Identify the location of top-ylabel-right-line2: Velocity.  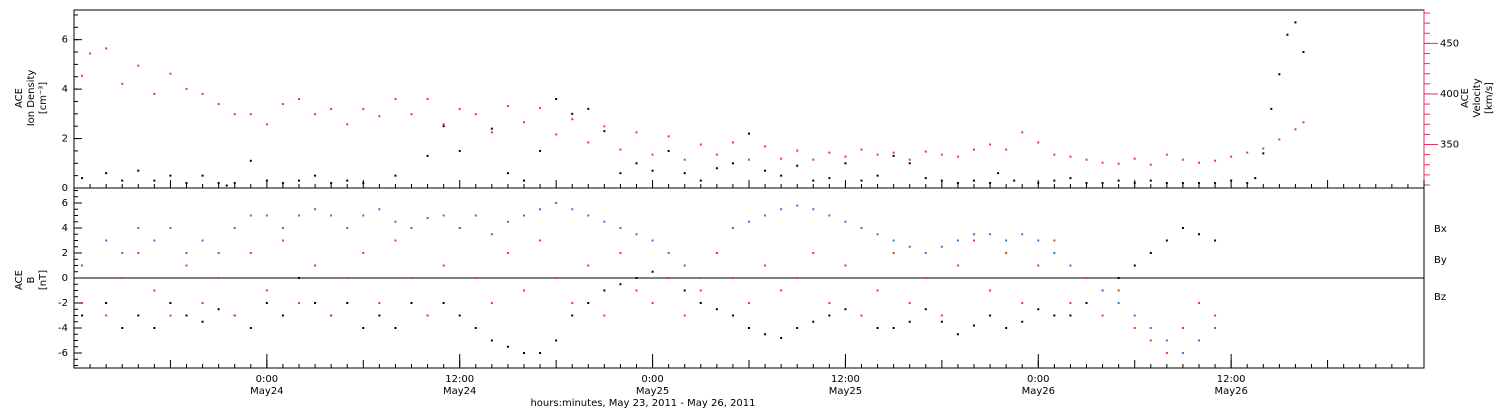
(1477, 97).